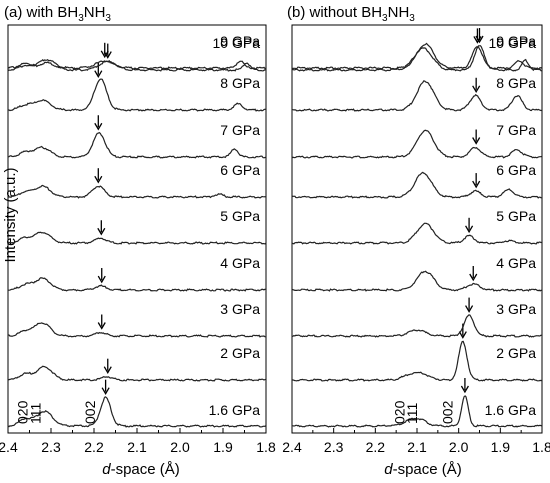 This screenshot has width=550, height=483. Describe the element at coordinates (141, 469) in the screenshot. I see `x-axis-label-a: d-space (Å)` at that location.